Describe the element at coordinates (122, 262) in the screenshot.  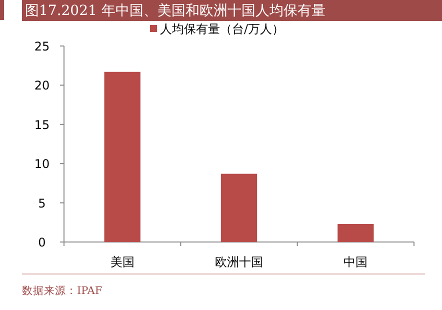
I see `x-tick-label: 美国` at that location.